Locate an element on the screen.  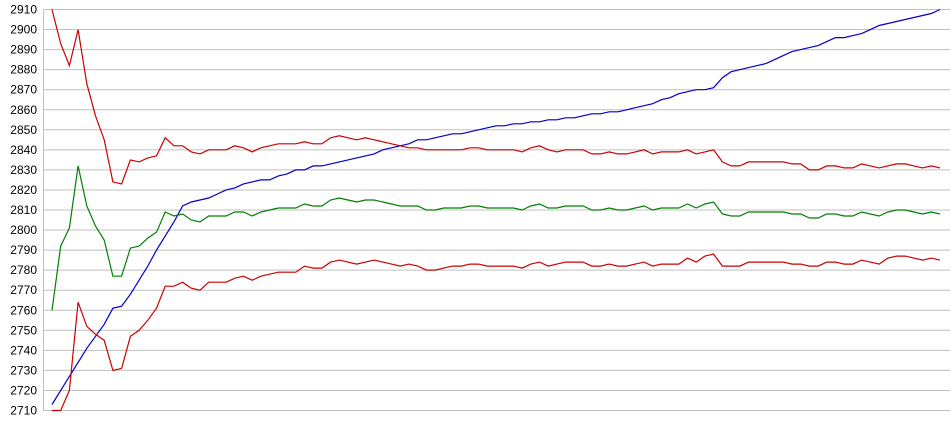
y-tick-label: 2750 is located at coordinates (23, 330).